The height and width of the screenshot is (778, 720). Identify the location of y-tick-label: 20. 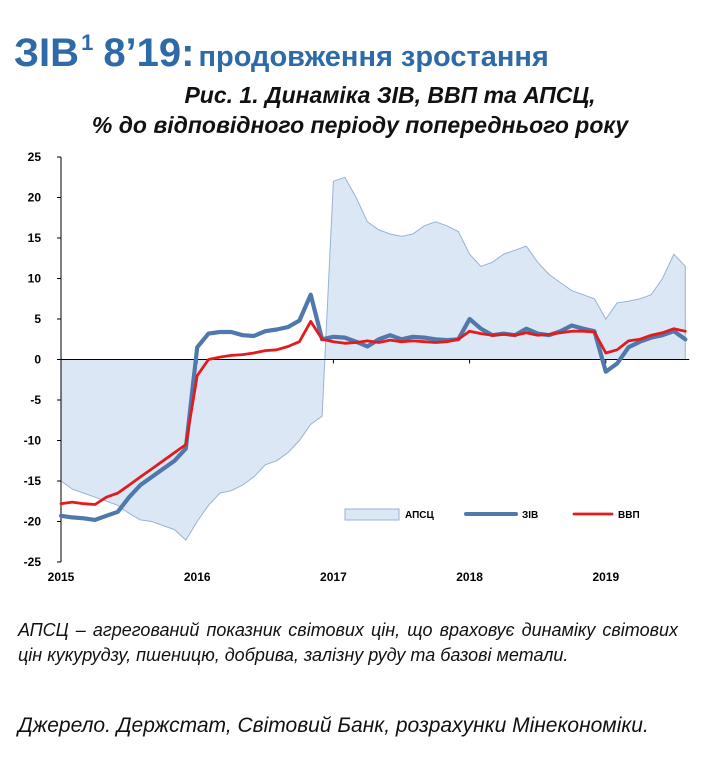
(35, 198).